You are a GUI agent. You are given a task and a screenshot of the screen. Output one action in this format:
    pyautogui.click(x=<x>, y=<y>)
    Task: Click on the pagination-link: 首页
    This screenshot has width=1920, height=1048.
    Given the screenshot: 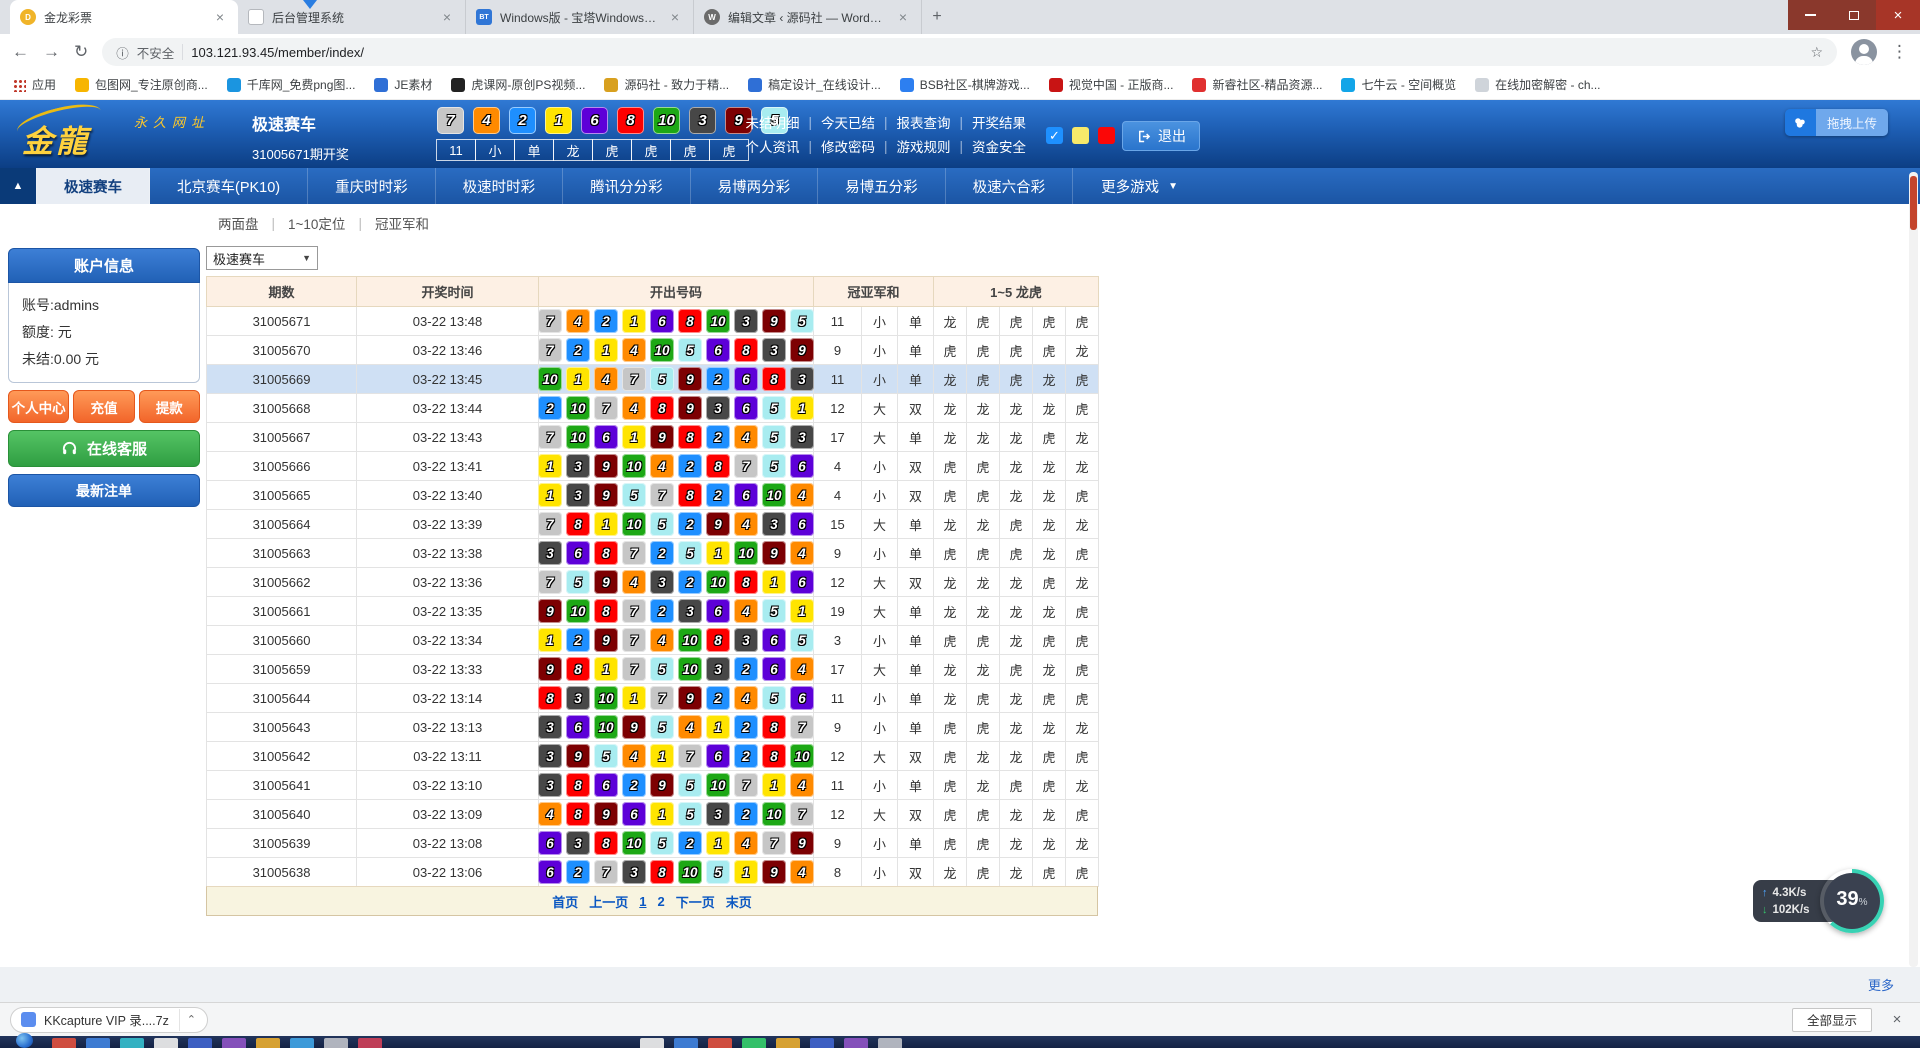 What is the action you would take?
    pyautogui.click(x=565, y=902)
    